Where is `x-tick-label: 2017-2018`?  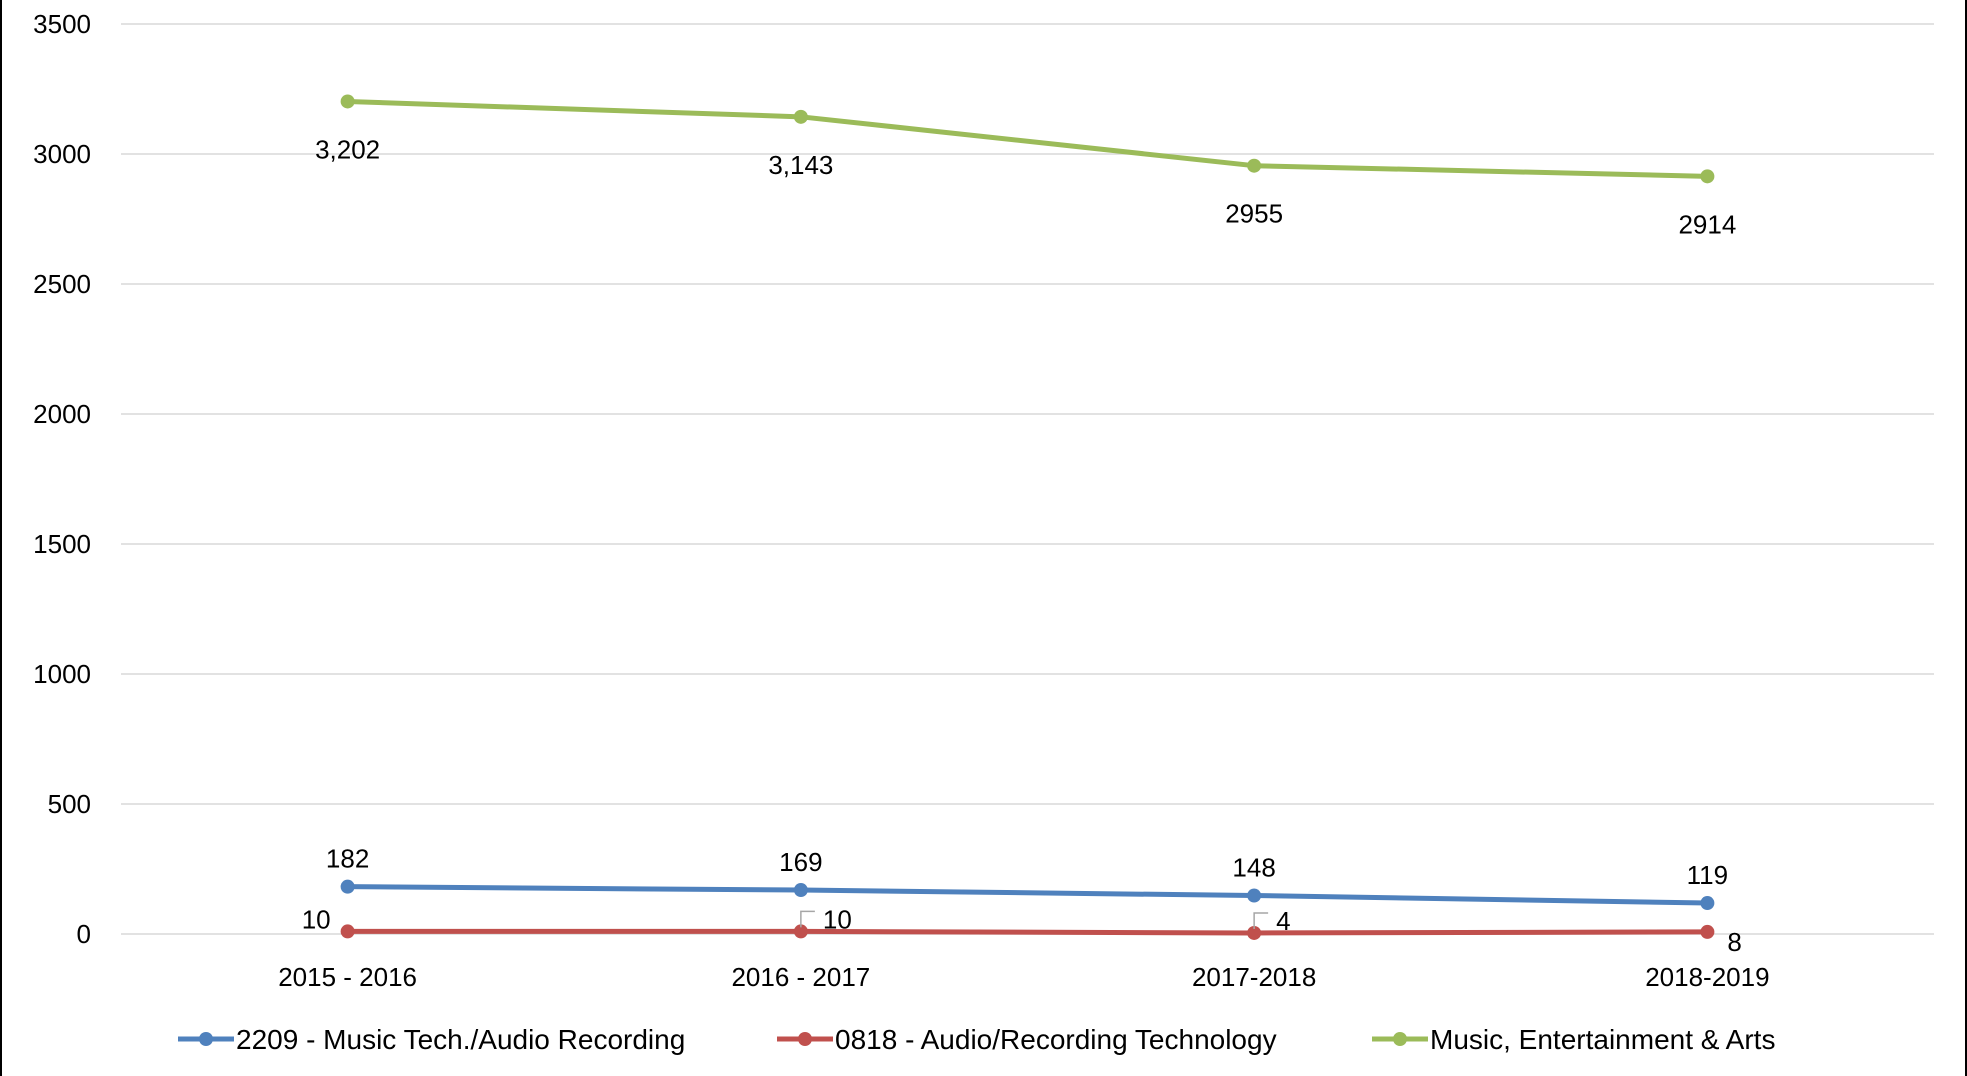
x-tick-label: 2017-2018 is located at coordinates (1254, 977).